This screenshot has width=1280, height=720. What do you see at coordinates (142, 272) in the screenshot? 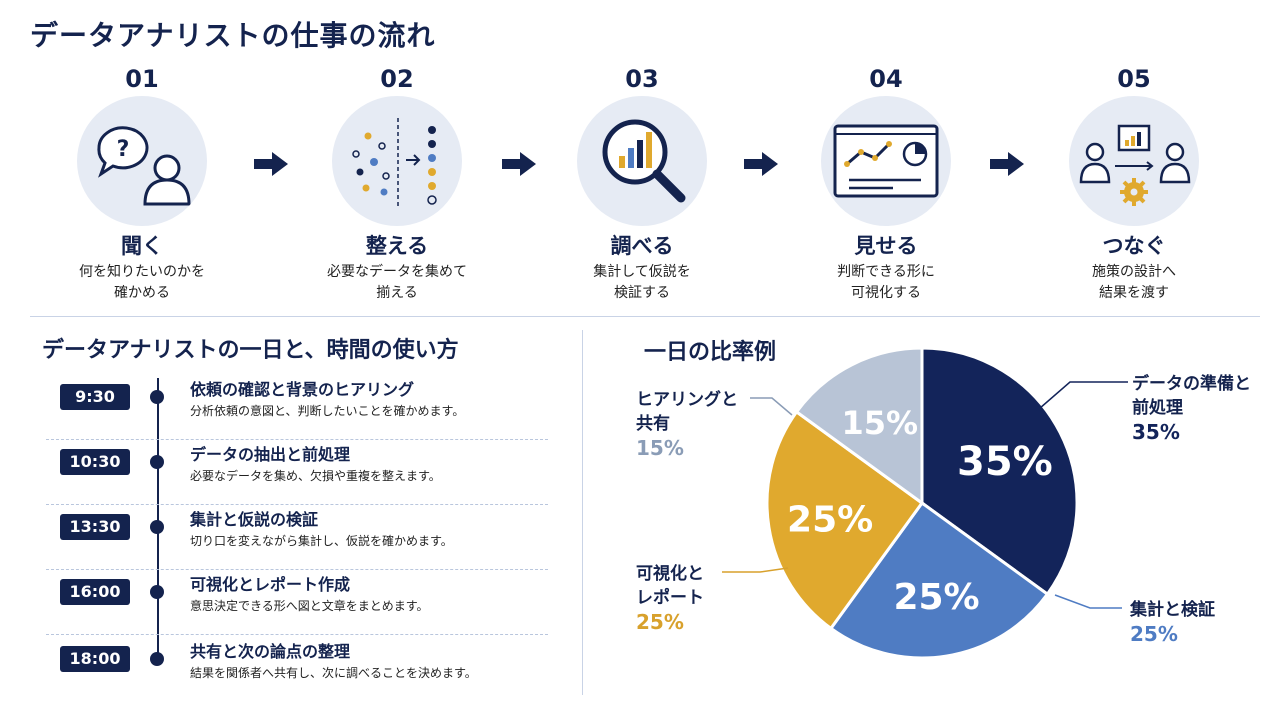
I see `step-description-line: 何を知りたいのかを` at bounding box center [142, 272].